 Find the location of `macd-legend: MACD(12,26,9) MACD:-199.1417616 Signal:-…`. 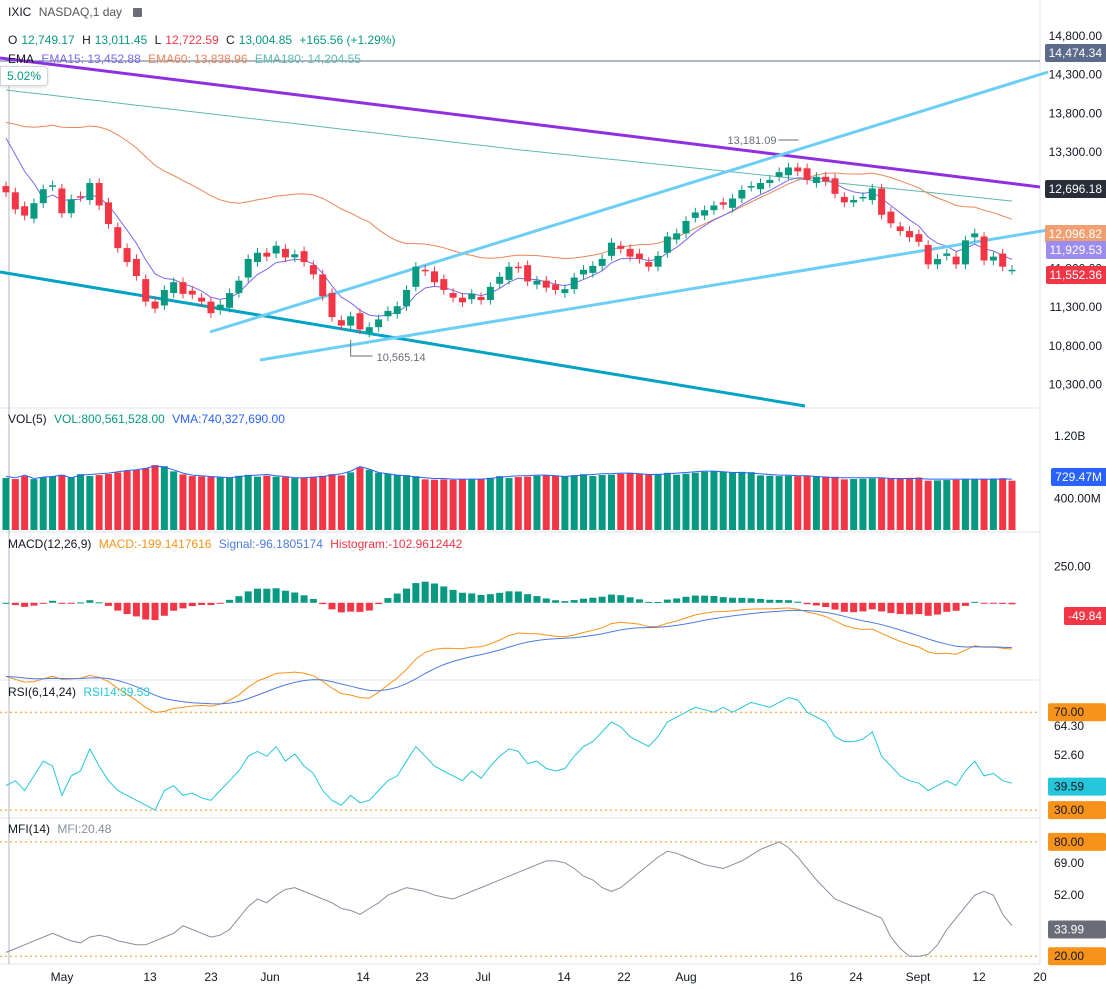

macd-legend: MACD(12,26,9) MACD:-199.1417616 Signal:-… is located at coordinates (237, 544).